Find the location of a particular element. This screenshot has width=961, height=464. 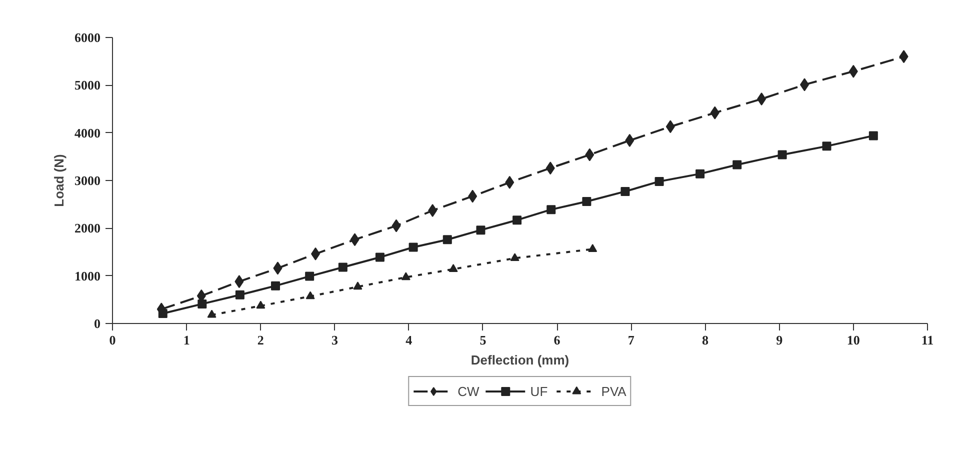

y-tick-label: 3000 is located at coordinates (87, 180).